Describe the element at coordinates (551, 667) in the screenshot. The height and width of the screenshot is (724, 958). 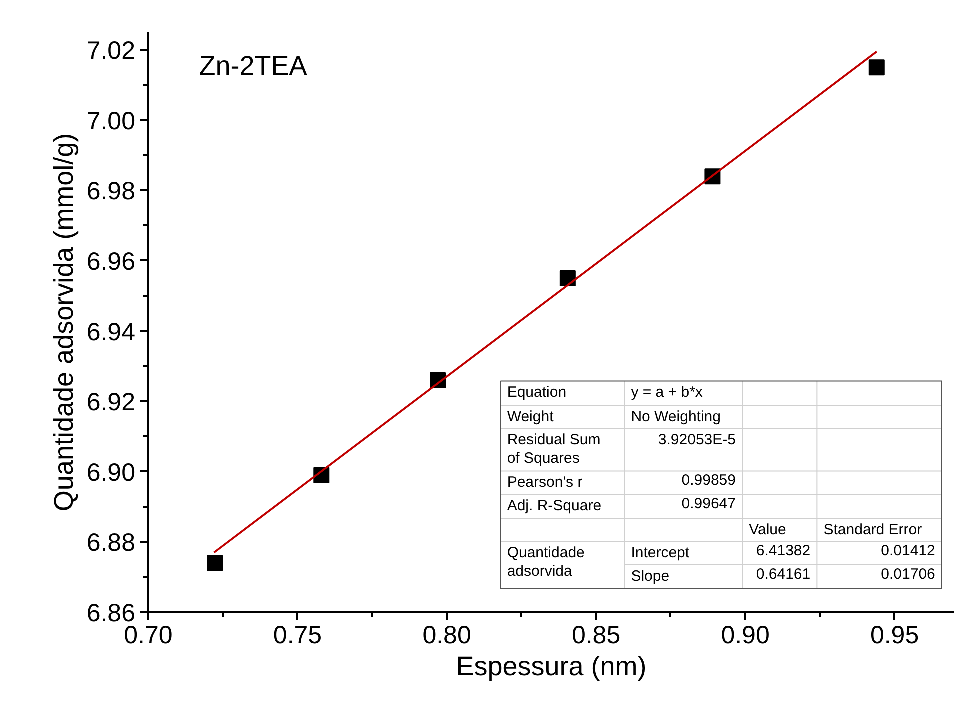
I see `x-axis-title: Espessura (nm)` at that location.